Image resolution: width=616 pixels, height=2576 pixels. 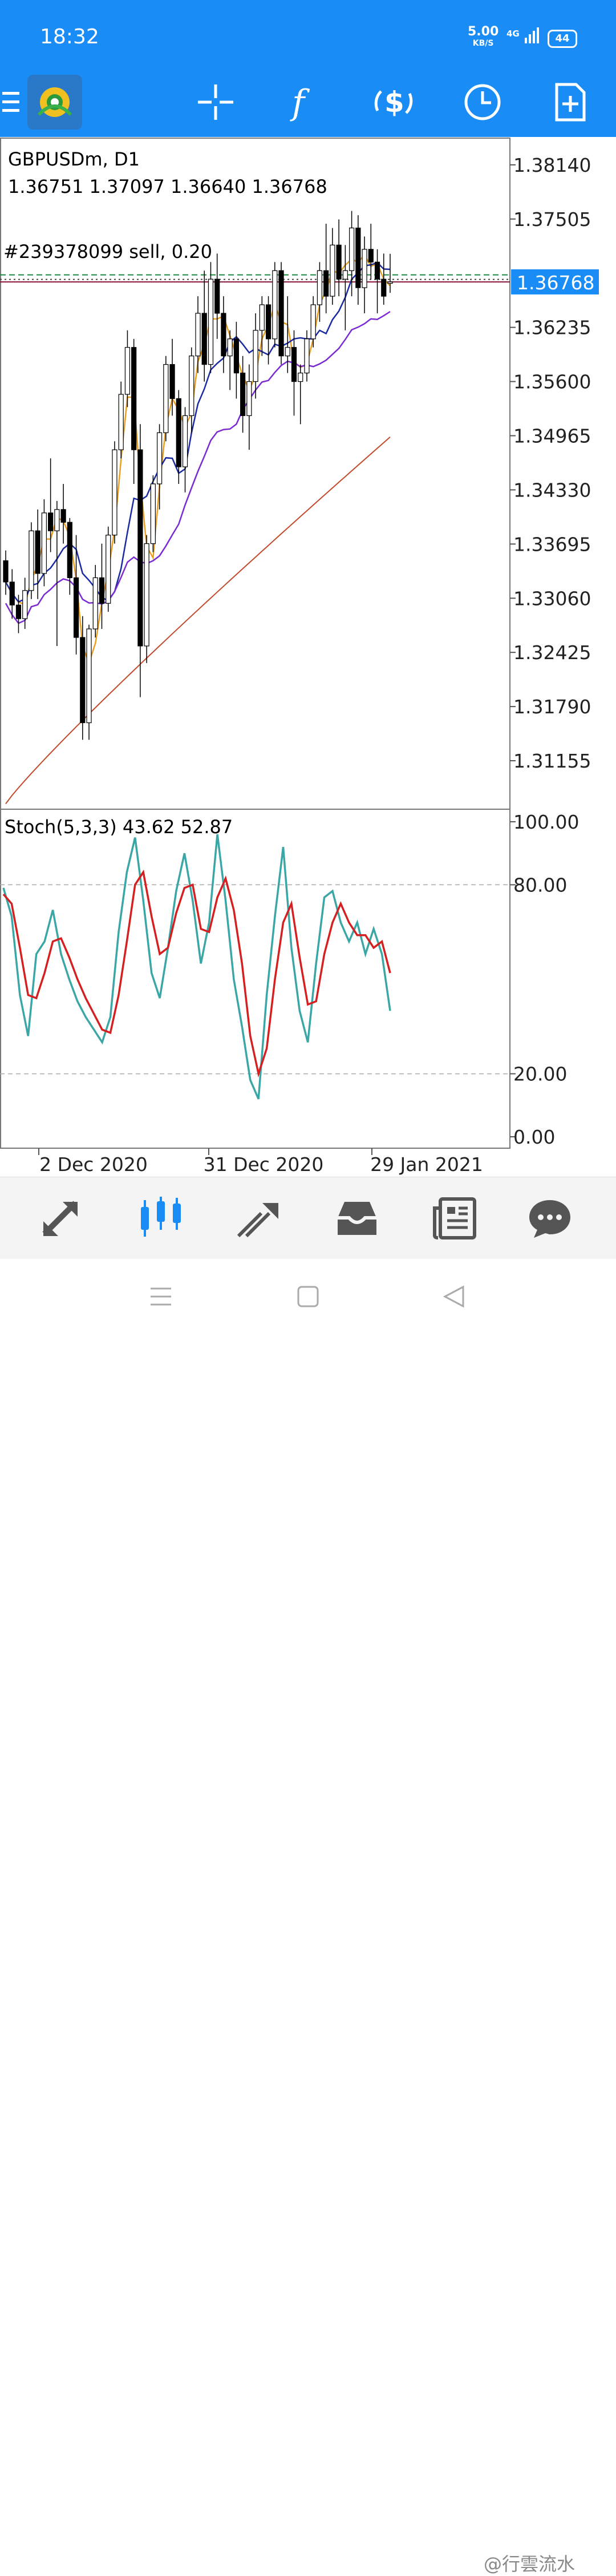 I want to click on quotes-icon, so click(x=63, y=1218).